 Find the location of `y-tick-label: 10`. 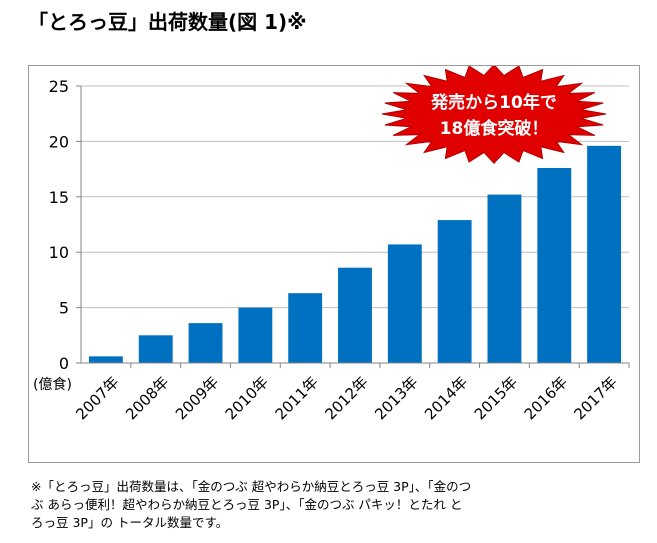

y-tick-label: 10 is located at coordinates (59, 252).